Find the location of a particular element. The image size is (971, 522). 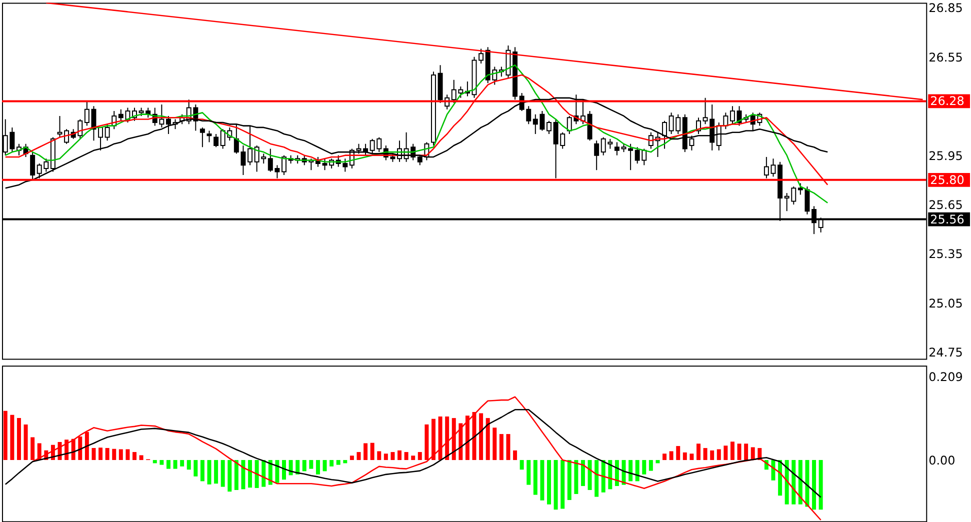

y-tick-label: 0.209 is located at coordinates (945, 377).